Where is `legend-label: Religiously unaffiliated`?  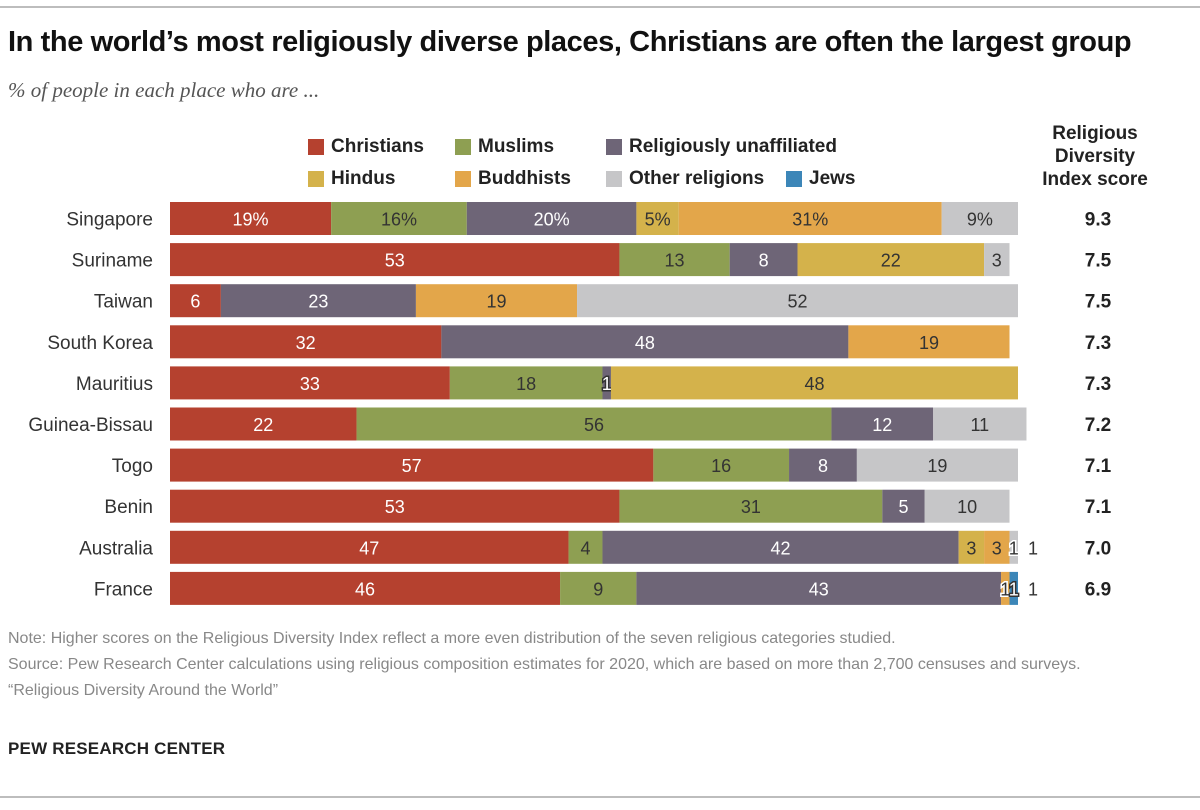 legend-label: Religiously unaffiliated is located at coordinates (733, 146).